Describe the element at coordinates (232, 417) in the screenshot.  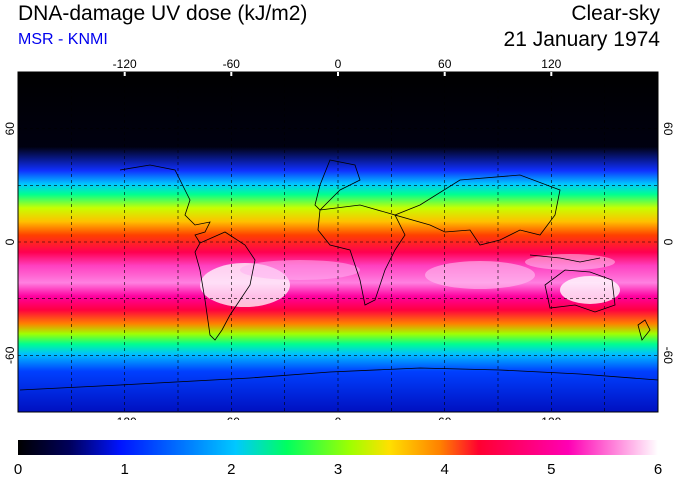
I see `bottom-lon-tick-label: -60` at that location.